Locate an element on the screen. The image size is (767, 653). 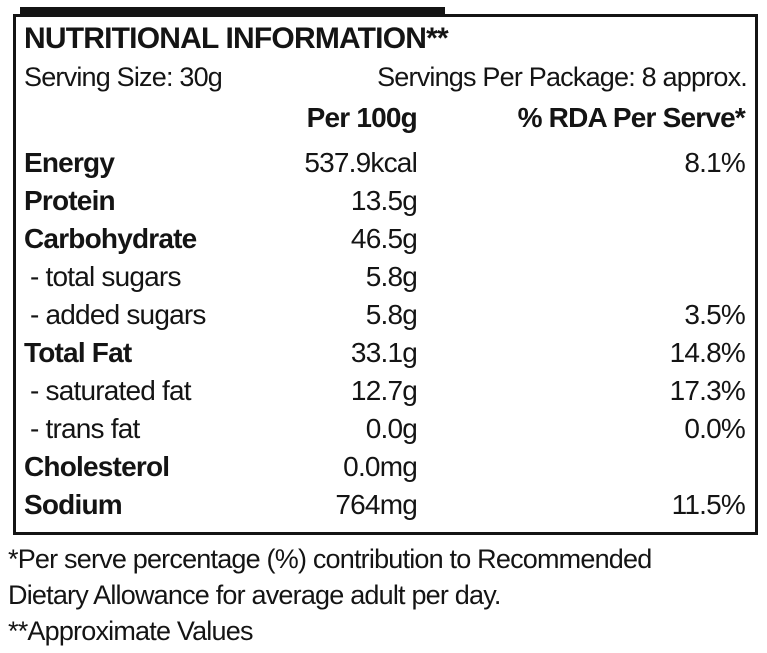
table-row-total-fat: Total Fat 33.1g 14.8% is located at coordinates (385, 353).